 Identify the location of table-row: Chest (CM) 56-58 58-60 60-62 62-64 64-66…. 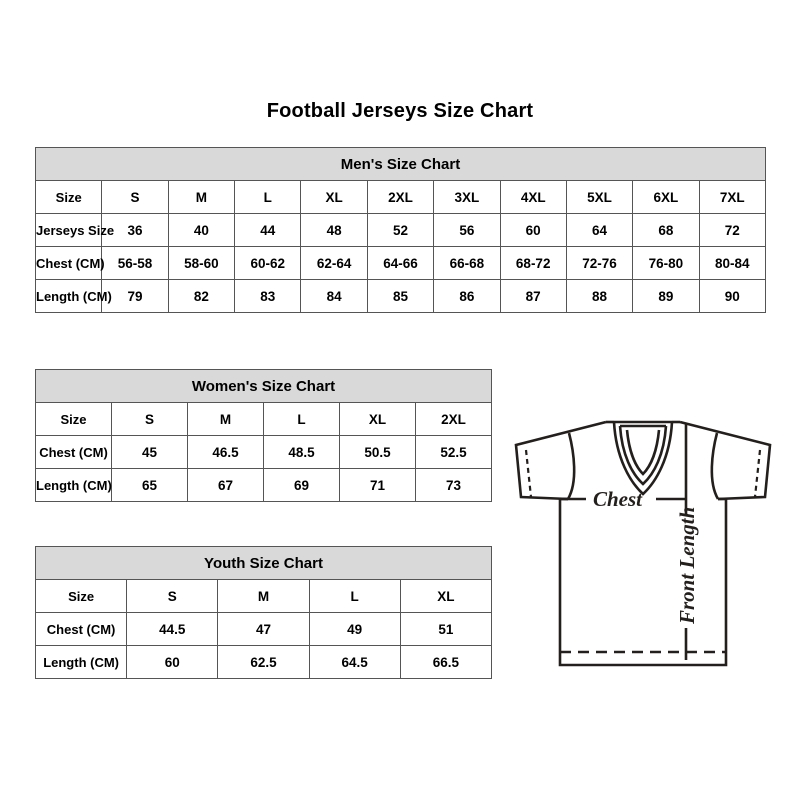
(400, 263).